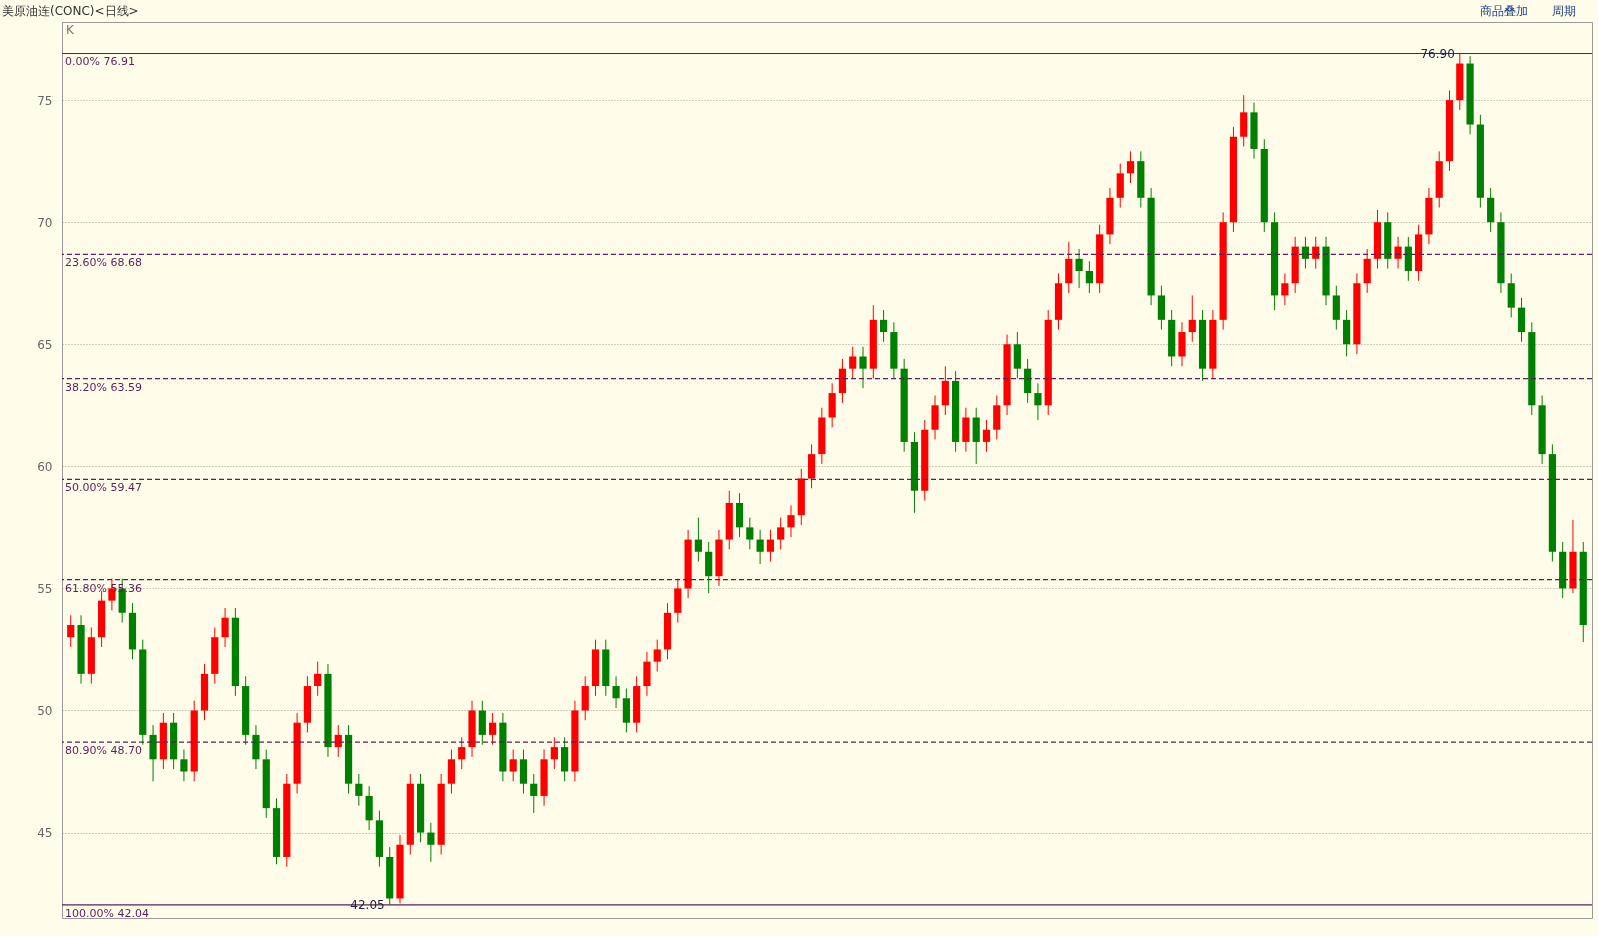  I want to click on ref-line-label: 23.60% 68.68, so click(103, 263).